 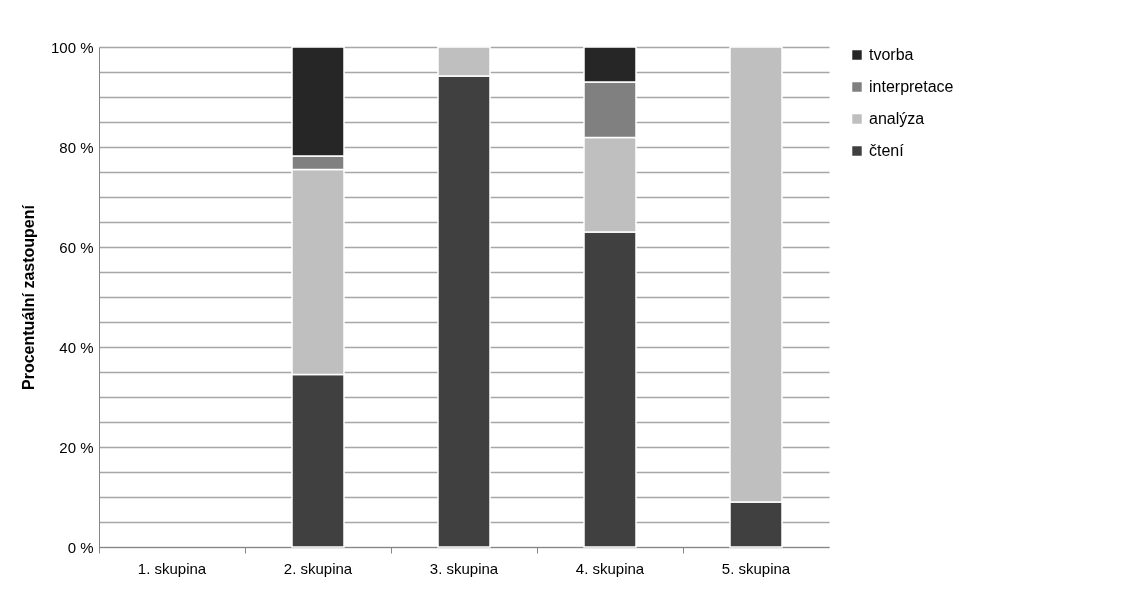 I want to click on legend-label: tvorba, so click(x=891, y=54).